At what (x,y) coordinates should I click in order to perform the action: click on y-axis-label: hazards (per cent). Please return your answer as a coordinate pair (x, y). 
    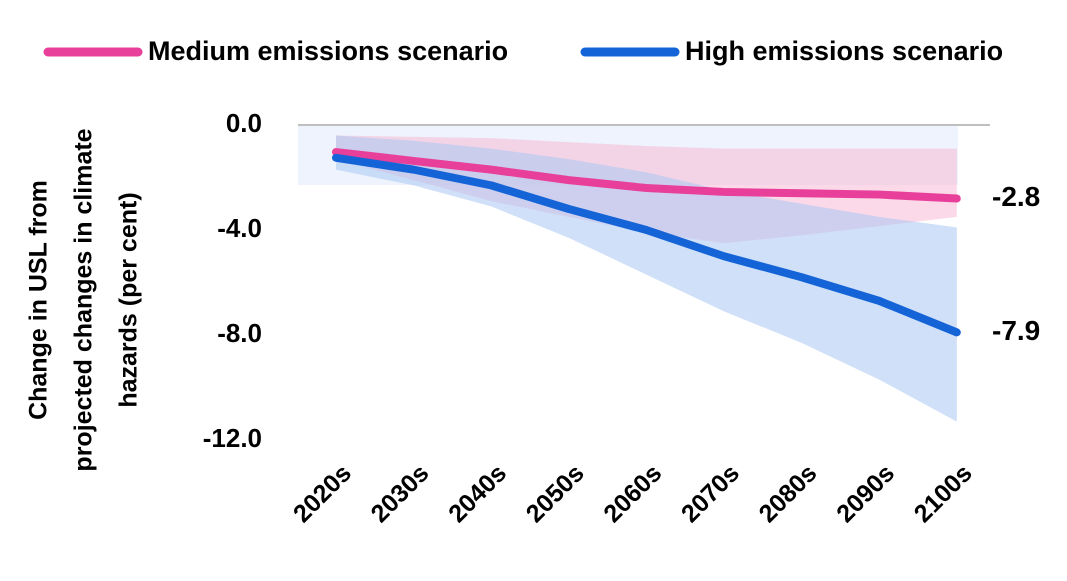
    Looking at the image, I should click on (129, 299).